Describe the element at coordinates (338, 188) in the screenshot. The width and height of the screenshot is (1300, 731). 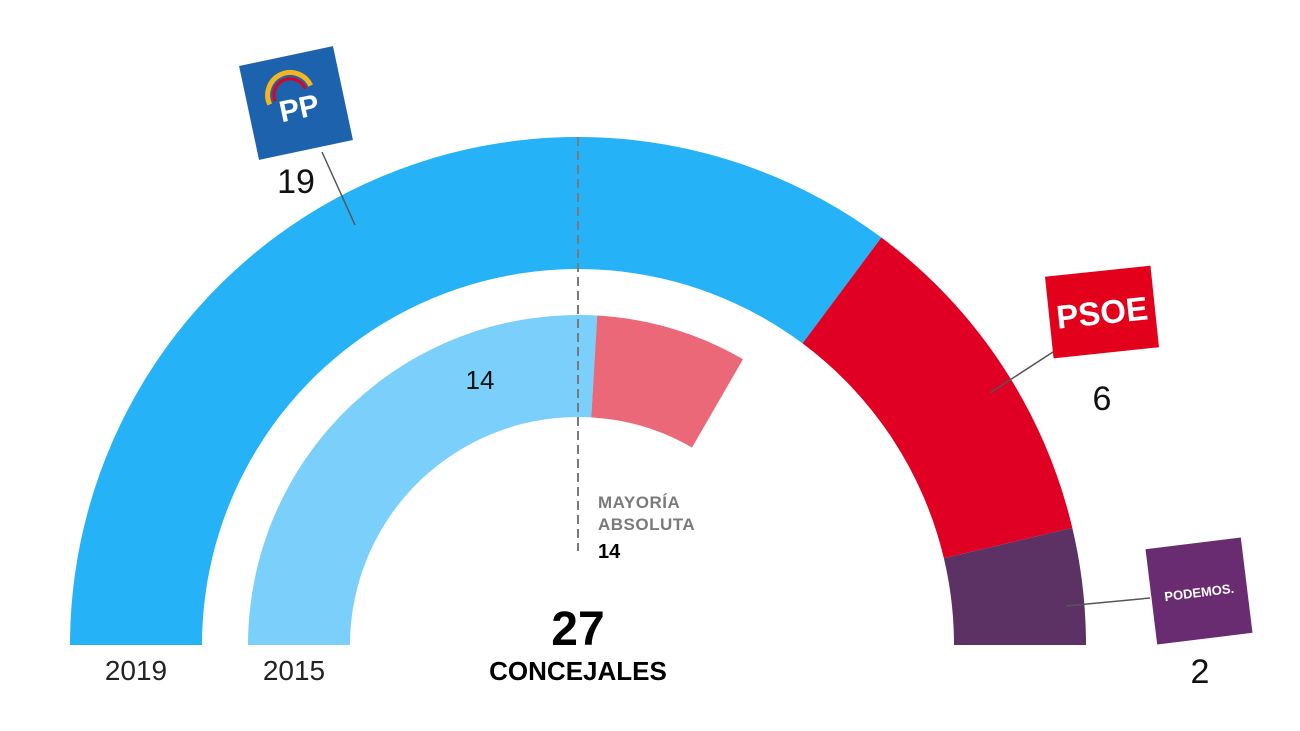
I see `pp-callout-line` at that location.